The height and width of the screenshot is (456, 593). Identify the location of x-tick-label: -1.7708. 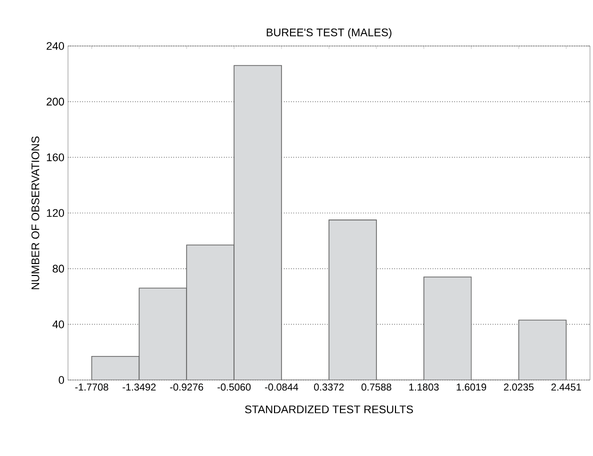
(91, 387).